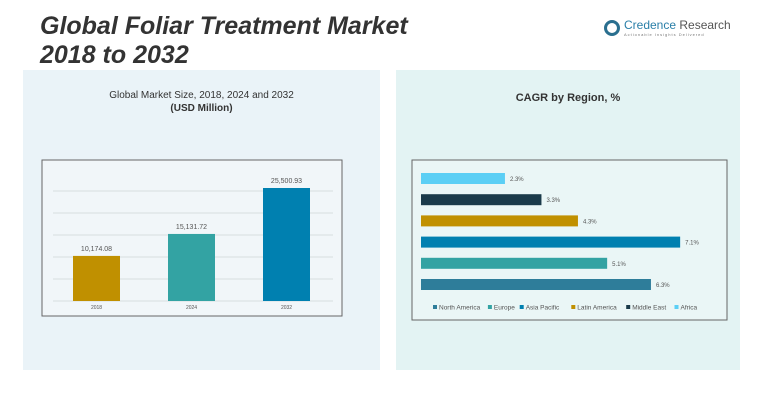 The width and height of the screenshot is (768, 402). What do you see at coordinates (96, 278) in the screenshot?
I see `bar-2018` at bounding box center [96, 278].